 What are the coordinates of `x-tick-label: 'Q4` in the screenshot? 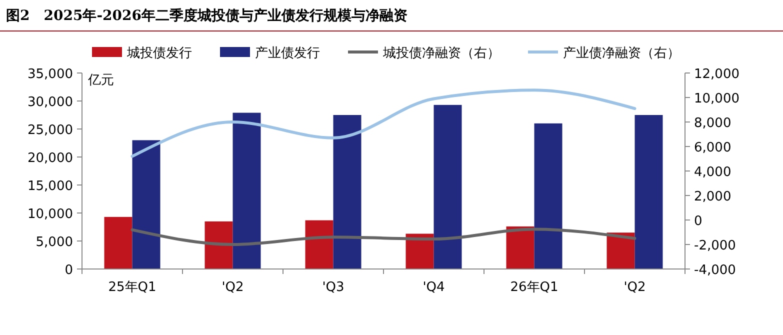 It's located at (433, 287).